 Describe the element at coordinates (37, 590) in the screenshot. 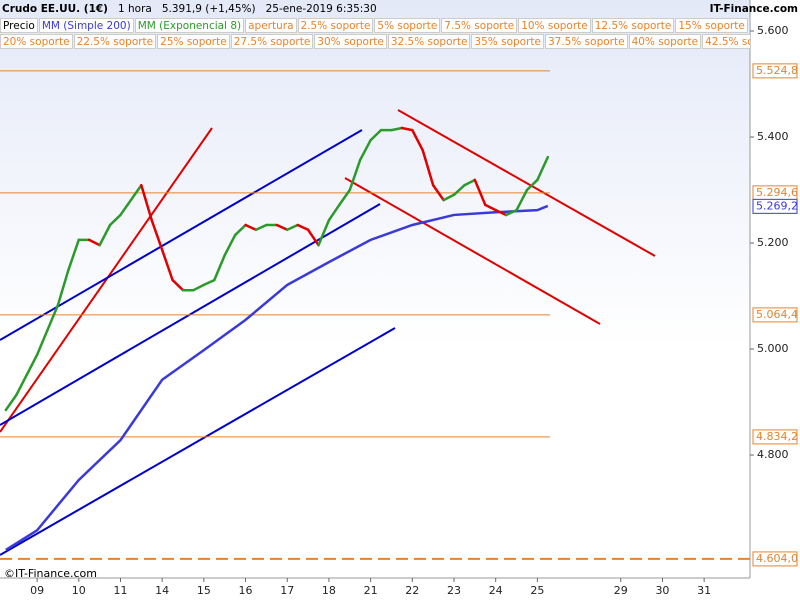

I see `x-tick-label: 09` at that location.